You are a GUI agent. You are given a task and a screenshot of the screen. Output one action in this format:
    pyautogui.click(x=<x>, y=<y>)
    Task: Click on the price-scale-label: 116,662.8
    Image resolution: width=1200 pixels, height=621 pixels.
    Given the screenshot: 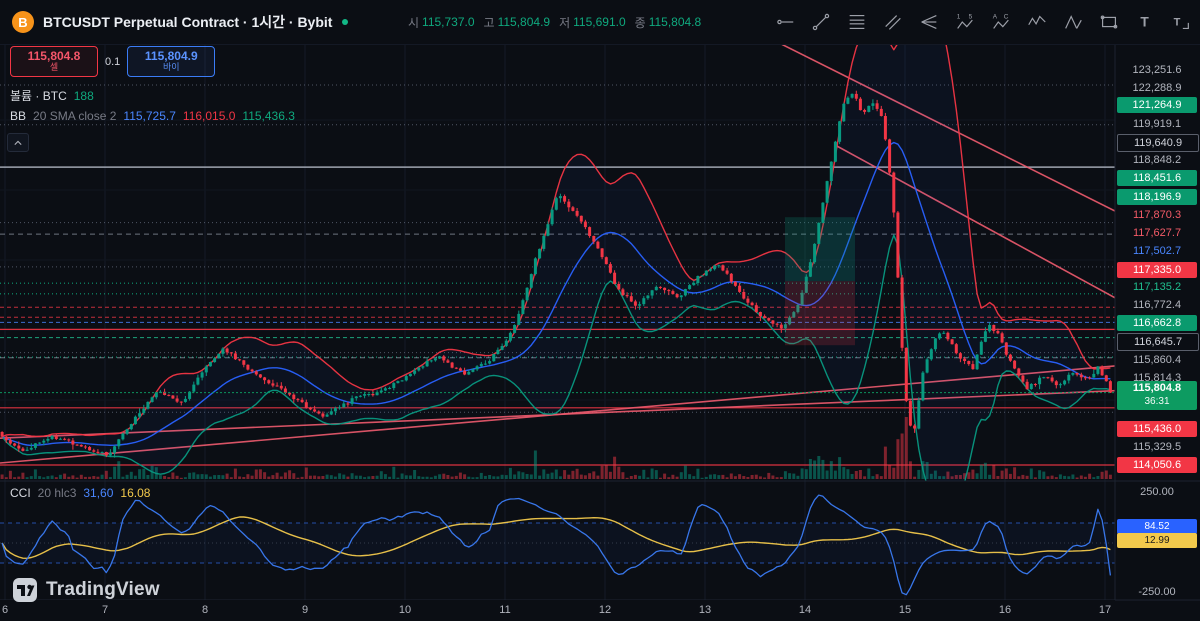 What is the action you would take?
    pyautogui.click(x=1157, y=323)
    